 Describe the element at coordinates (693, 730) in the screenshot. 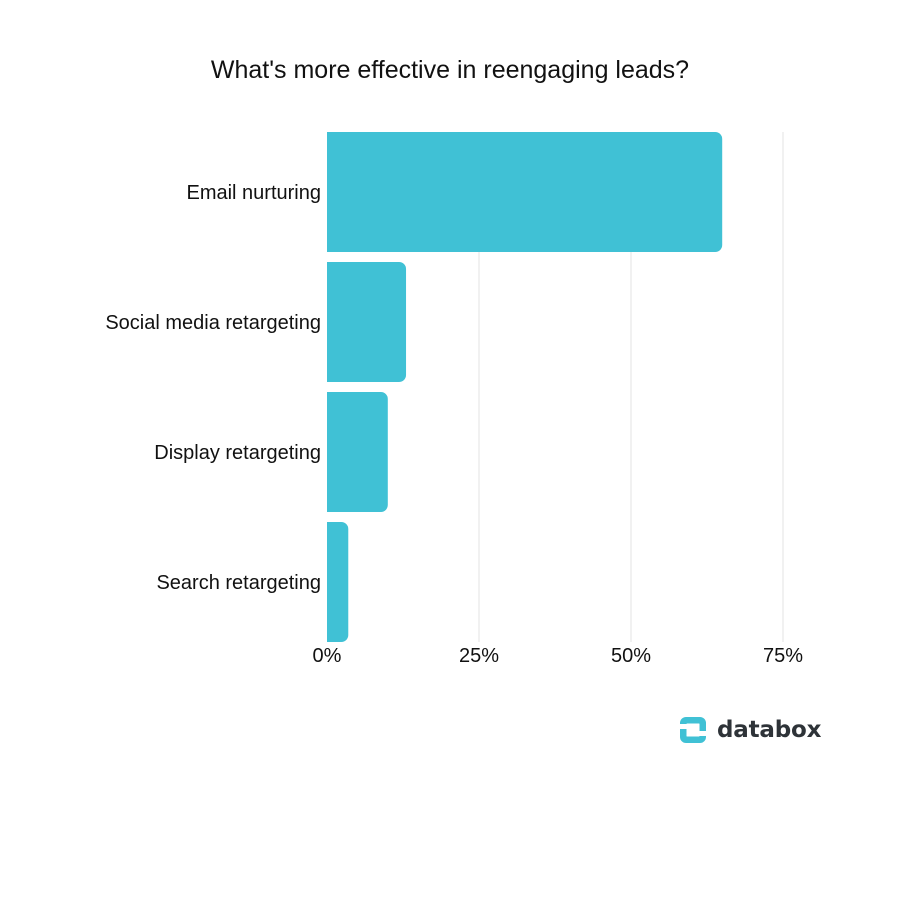

I see `databox-logo-icon` at that location.